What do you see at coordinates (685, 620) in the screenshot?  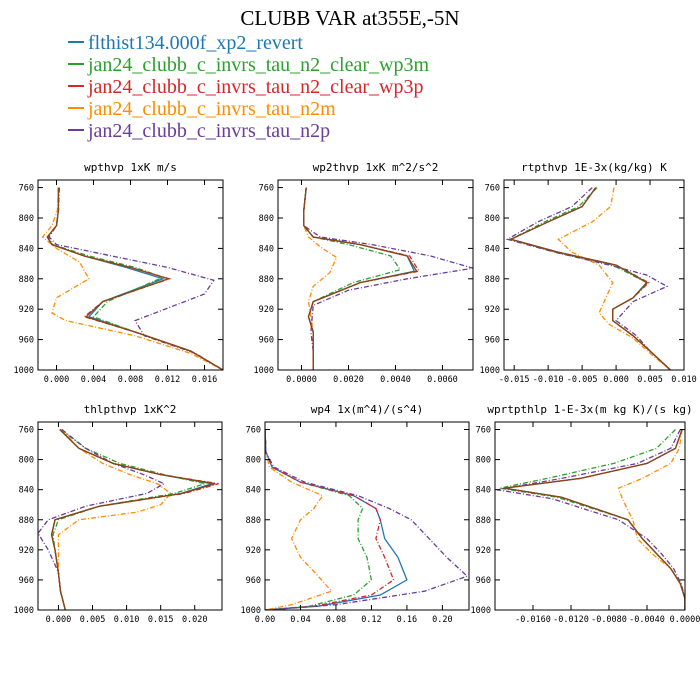 I see `xtick-label-5-4: 0.0000` at bounding box center [685, 620].